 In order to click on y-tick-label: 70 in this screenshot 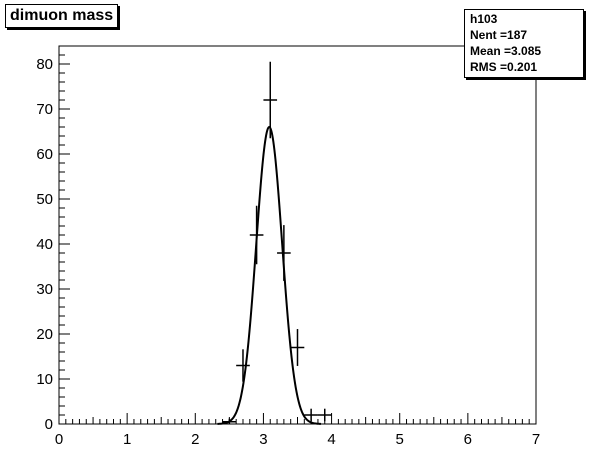, I will do `click(44, 109)`.